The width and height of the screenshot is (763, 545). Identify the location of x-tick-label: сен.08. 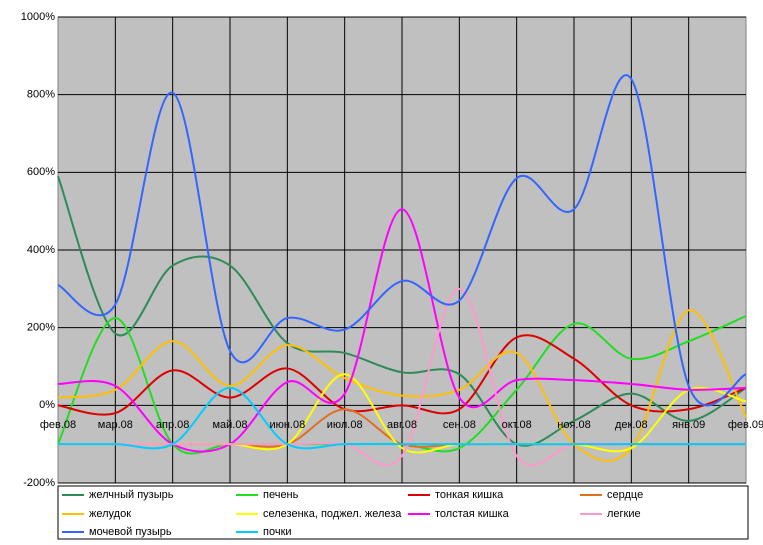
(459, 425).